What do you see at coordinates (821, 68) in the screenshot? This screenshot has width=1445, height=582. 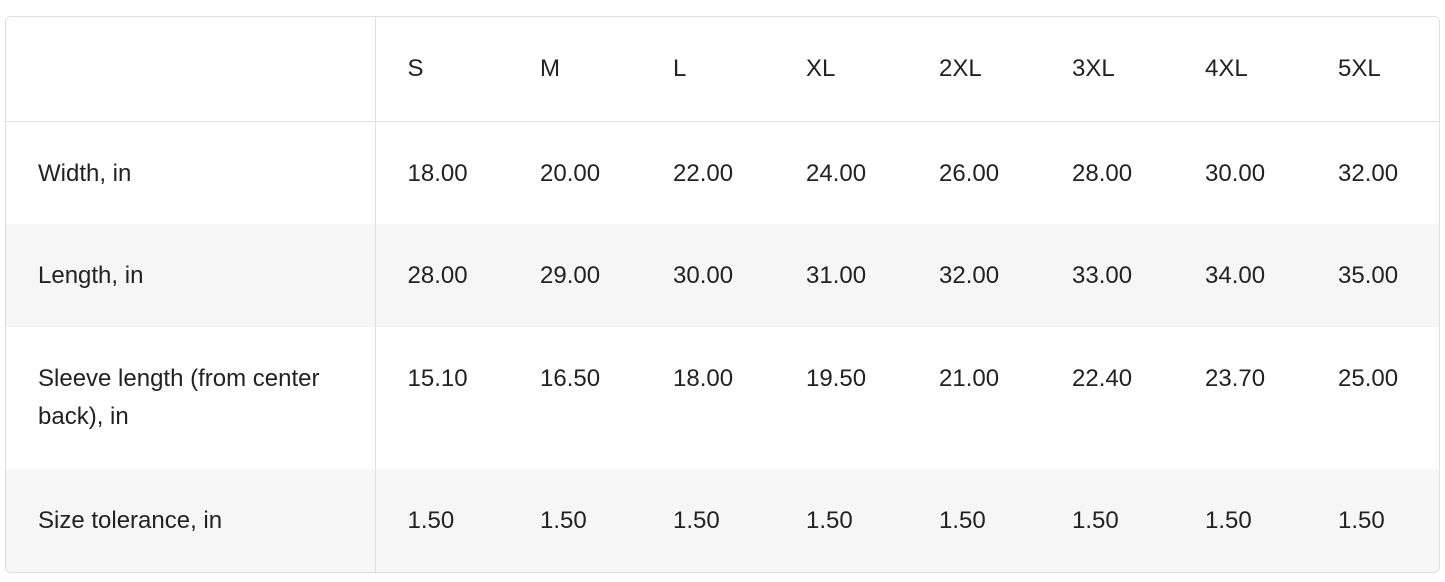 I see `size-header: XL` at bounding box center [821, 68].